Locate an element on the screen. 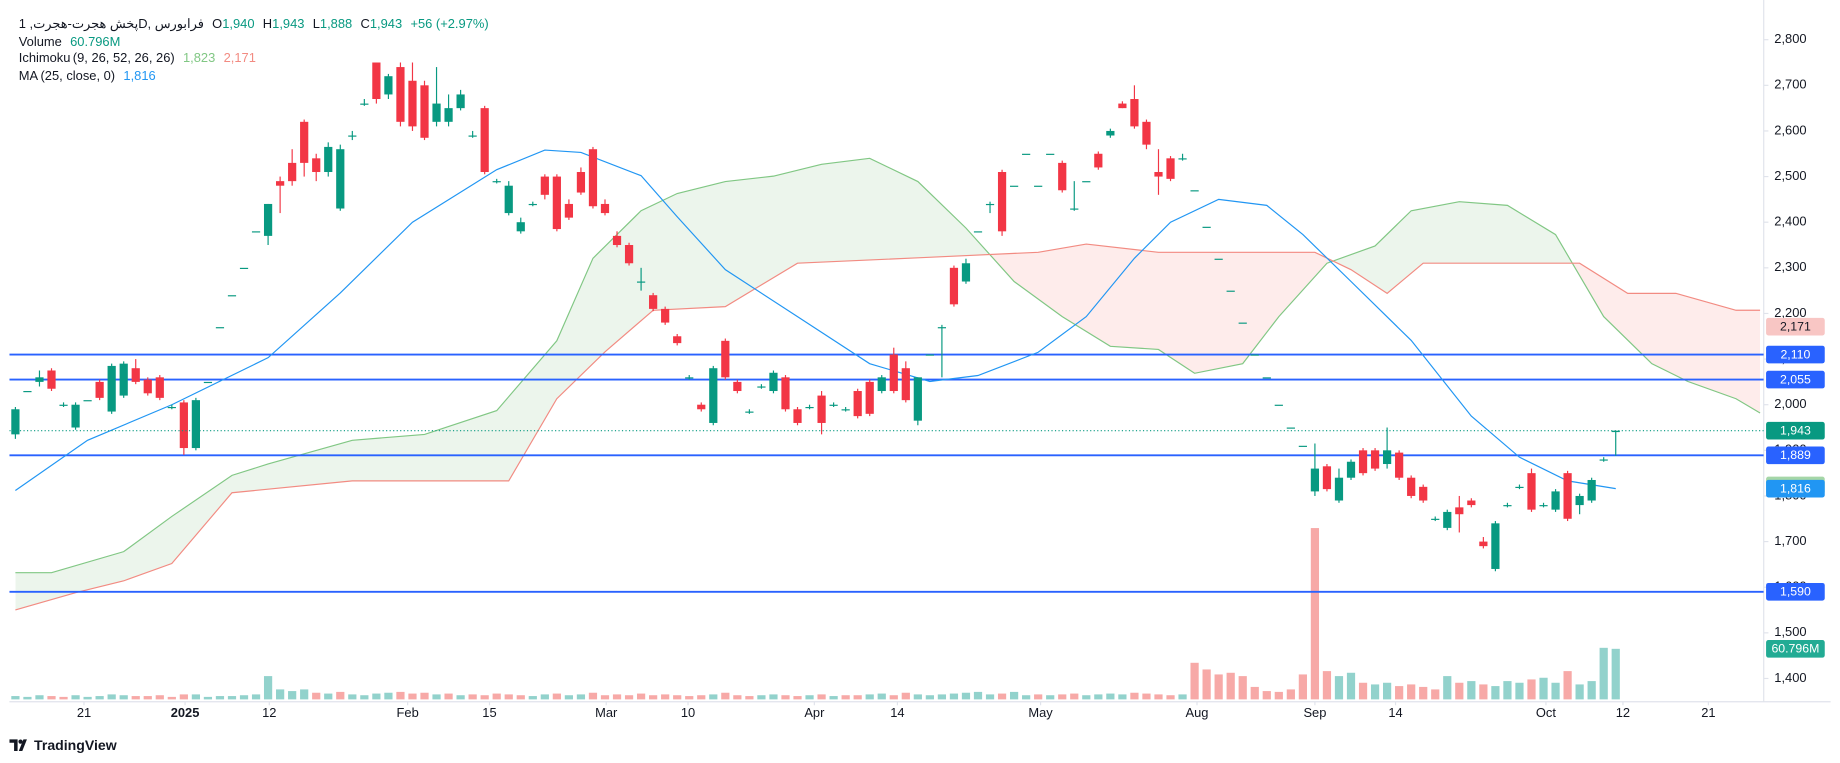  ma-price-box is located at coordinates (1795, 488).